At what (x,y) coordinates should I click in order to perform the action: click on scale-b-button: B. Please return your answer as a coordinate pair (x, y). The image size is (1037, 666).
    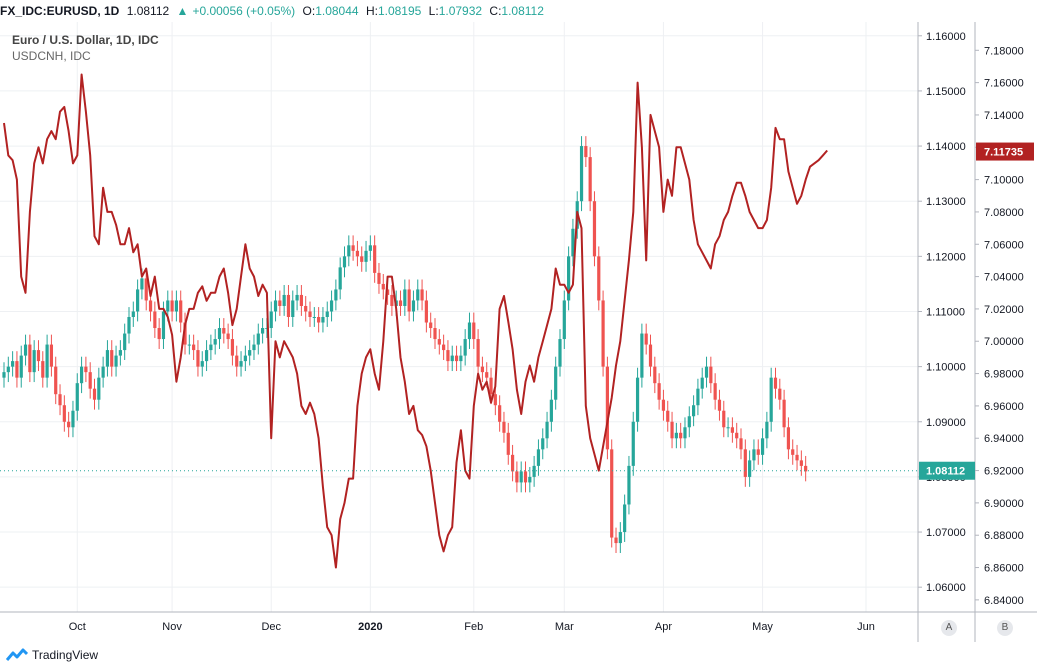
    Looking at the image, I should click on (1005, 628).